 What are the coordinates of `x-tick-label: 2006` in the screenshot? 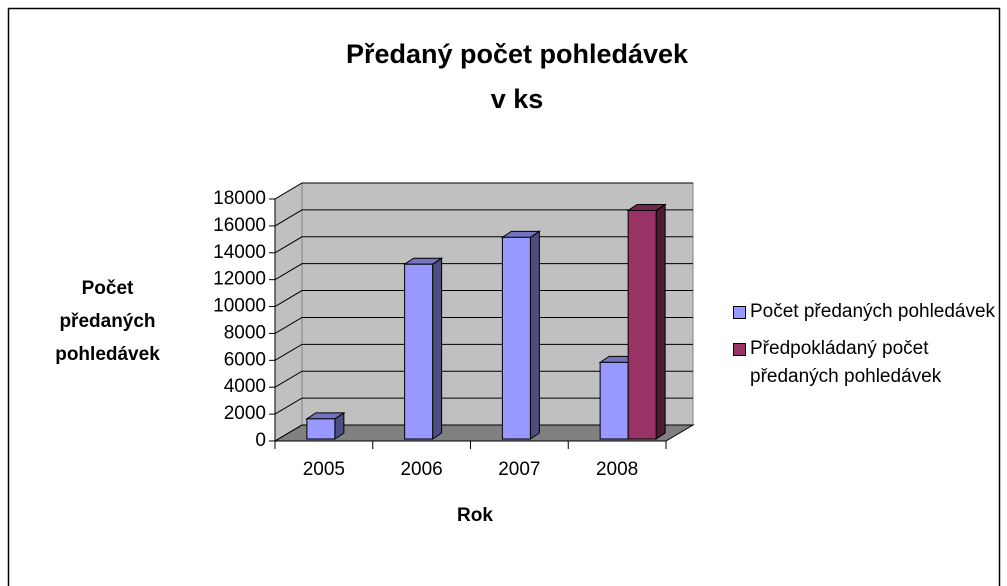 It's located at (421, 469).